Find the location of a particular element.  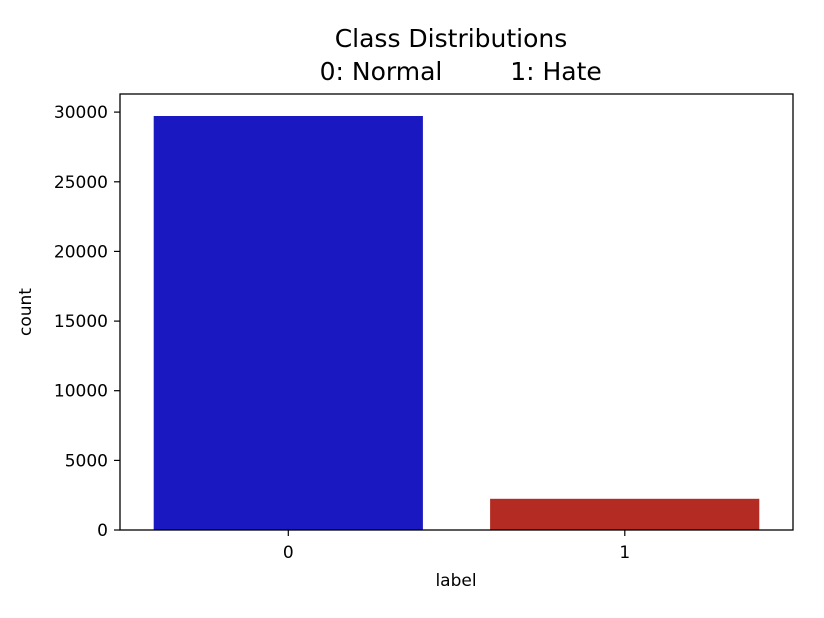

y-tick-label-10000: 10000 is located at coordinates (81, 392).